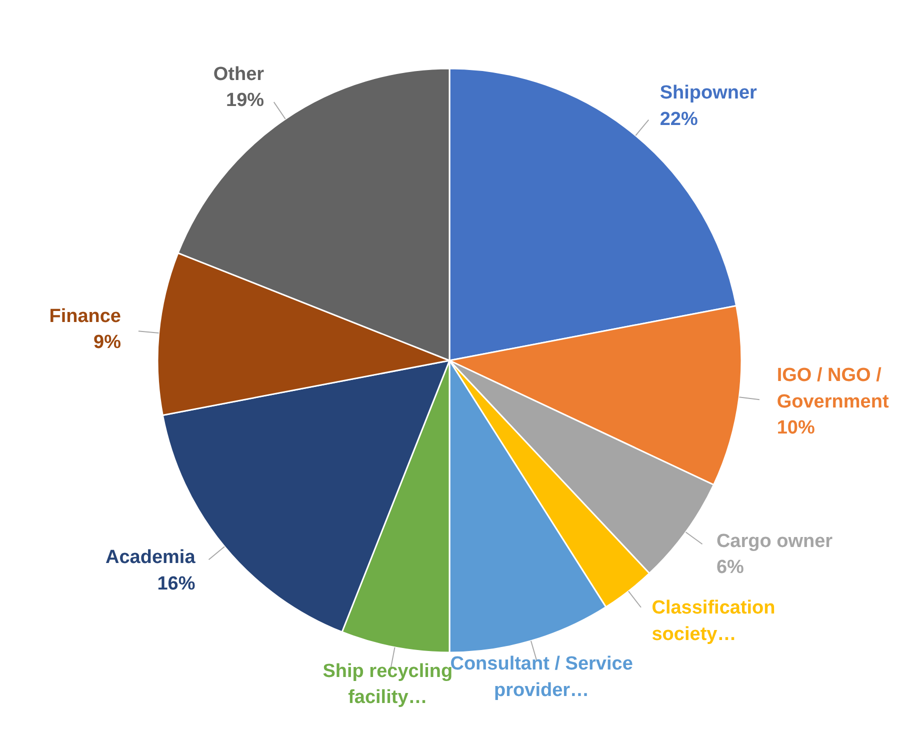 The width and height of the screenshot is (916, 730). I want to click on slice-label: Other, so click(239, 74).